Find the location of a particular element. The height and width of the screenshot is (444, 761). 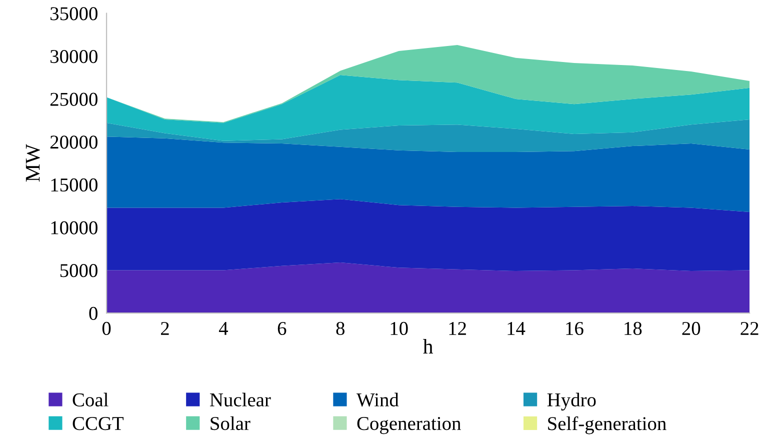

y-axis-title: MW is located at coordinates (33, 163).